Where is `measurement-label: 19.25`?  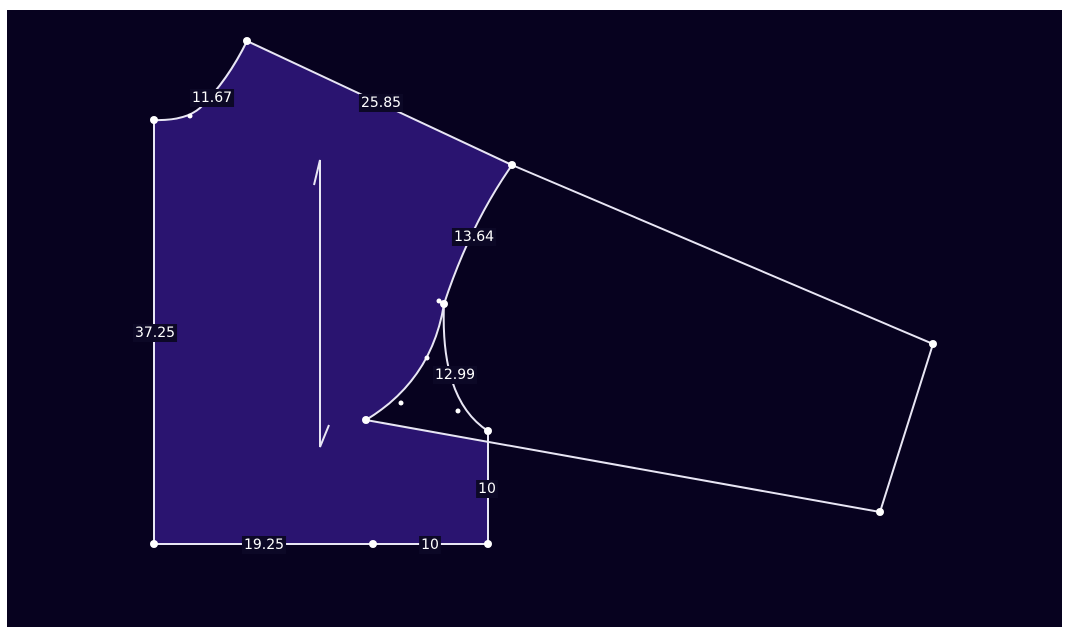
measurement-label: 19.25 is located at coordinates (264, 545).